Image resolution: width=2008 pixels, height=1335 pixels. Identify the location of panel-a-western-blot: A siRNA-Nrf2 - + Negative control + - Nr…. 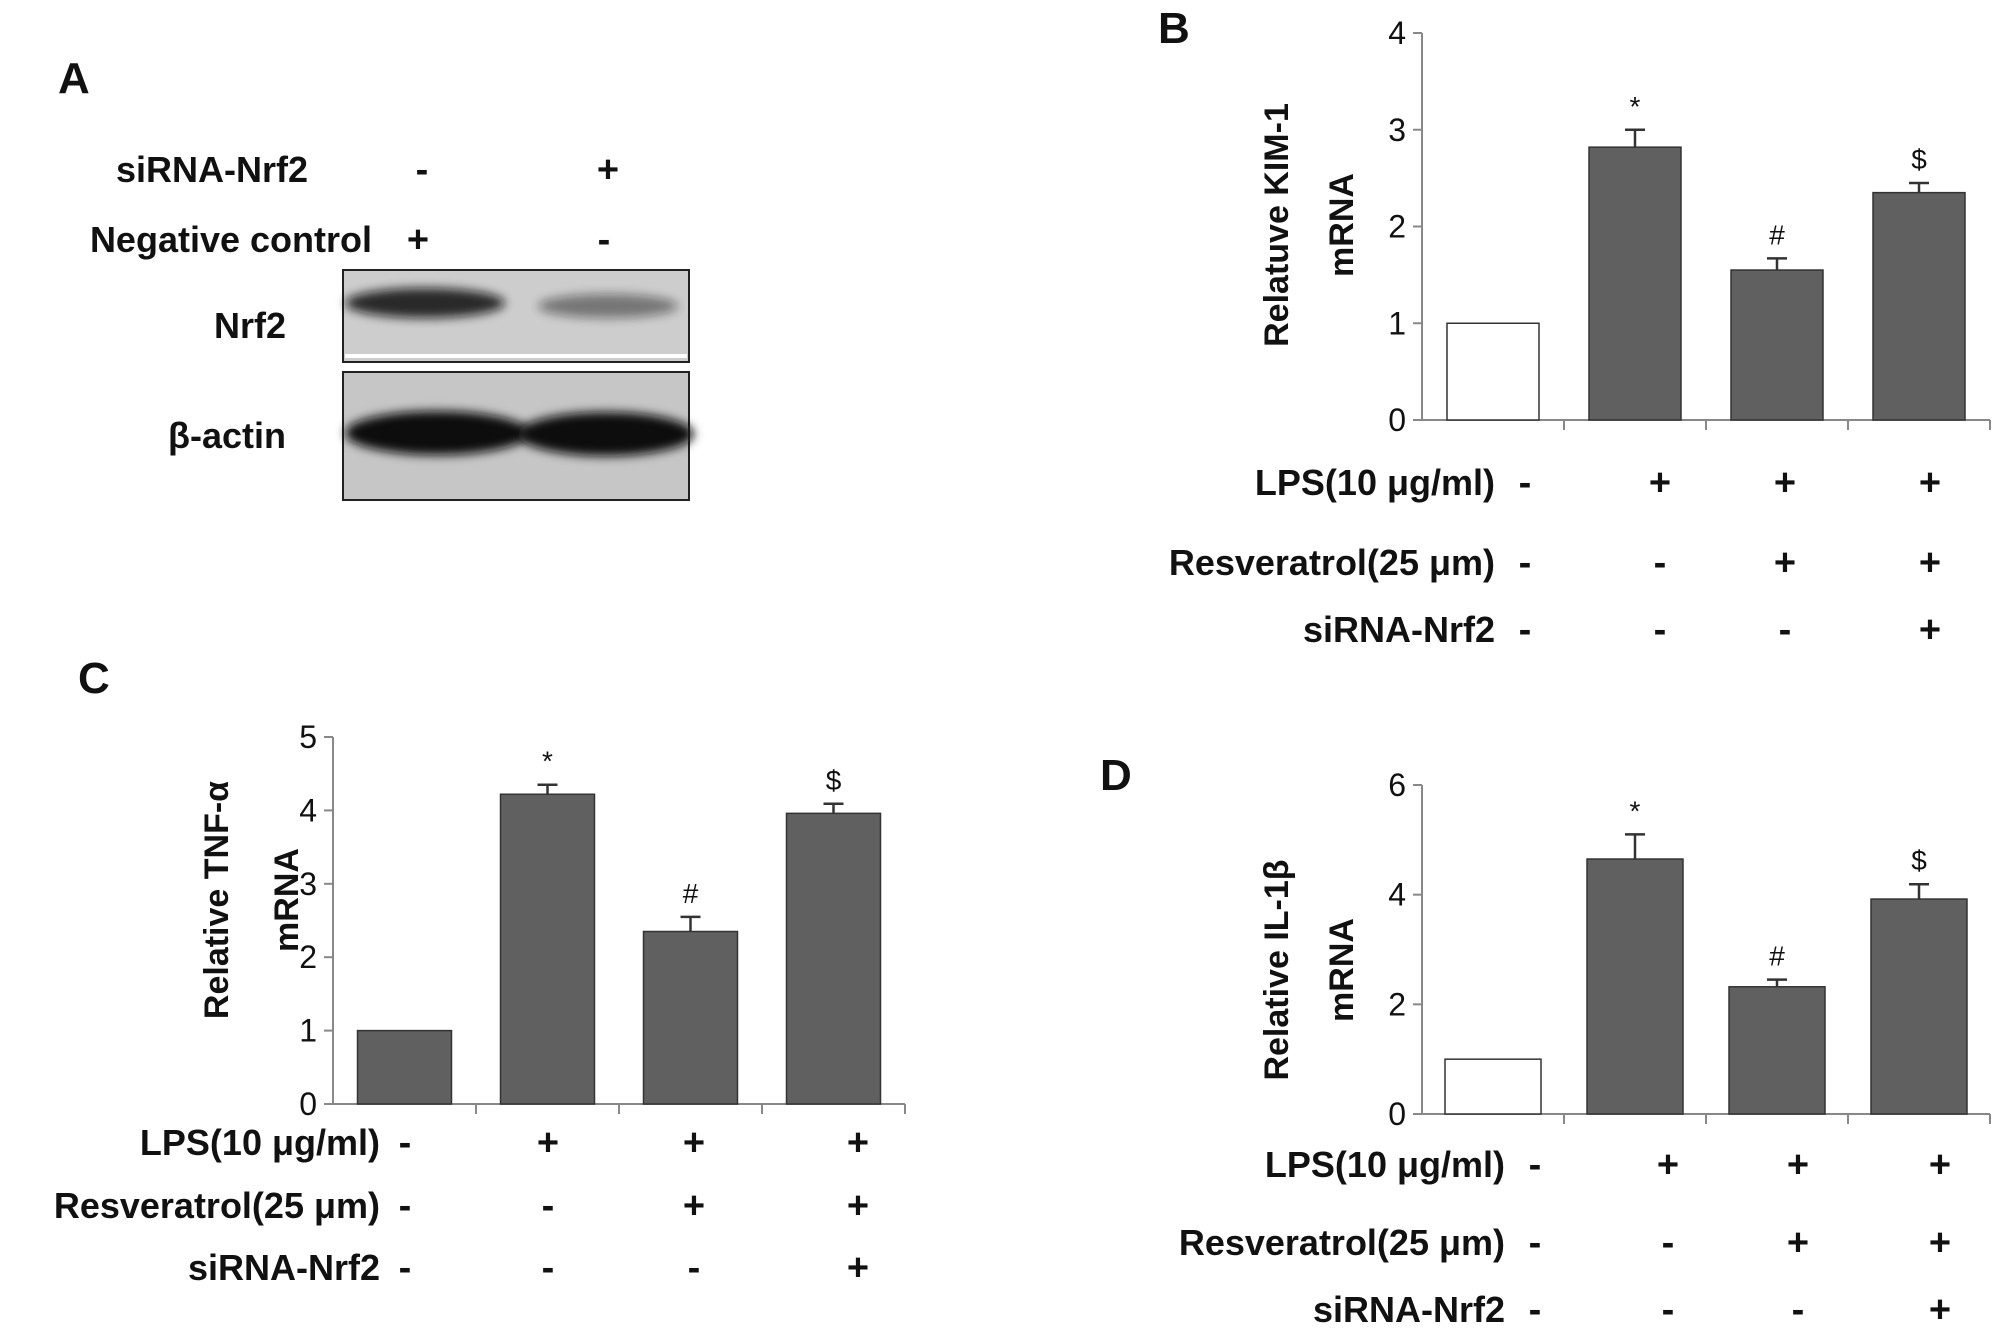
(376, 277).